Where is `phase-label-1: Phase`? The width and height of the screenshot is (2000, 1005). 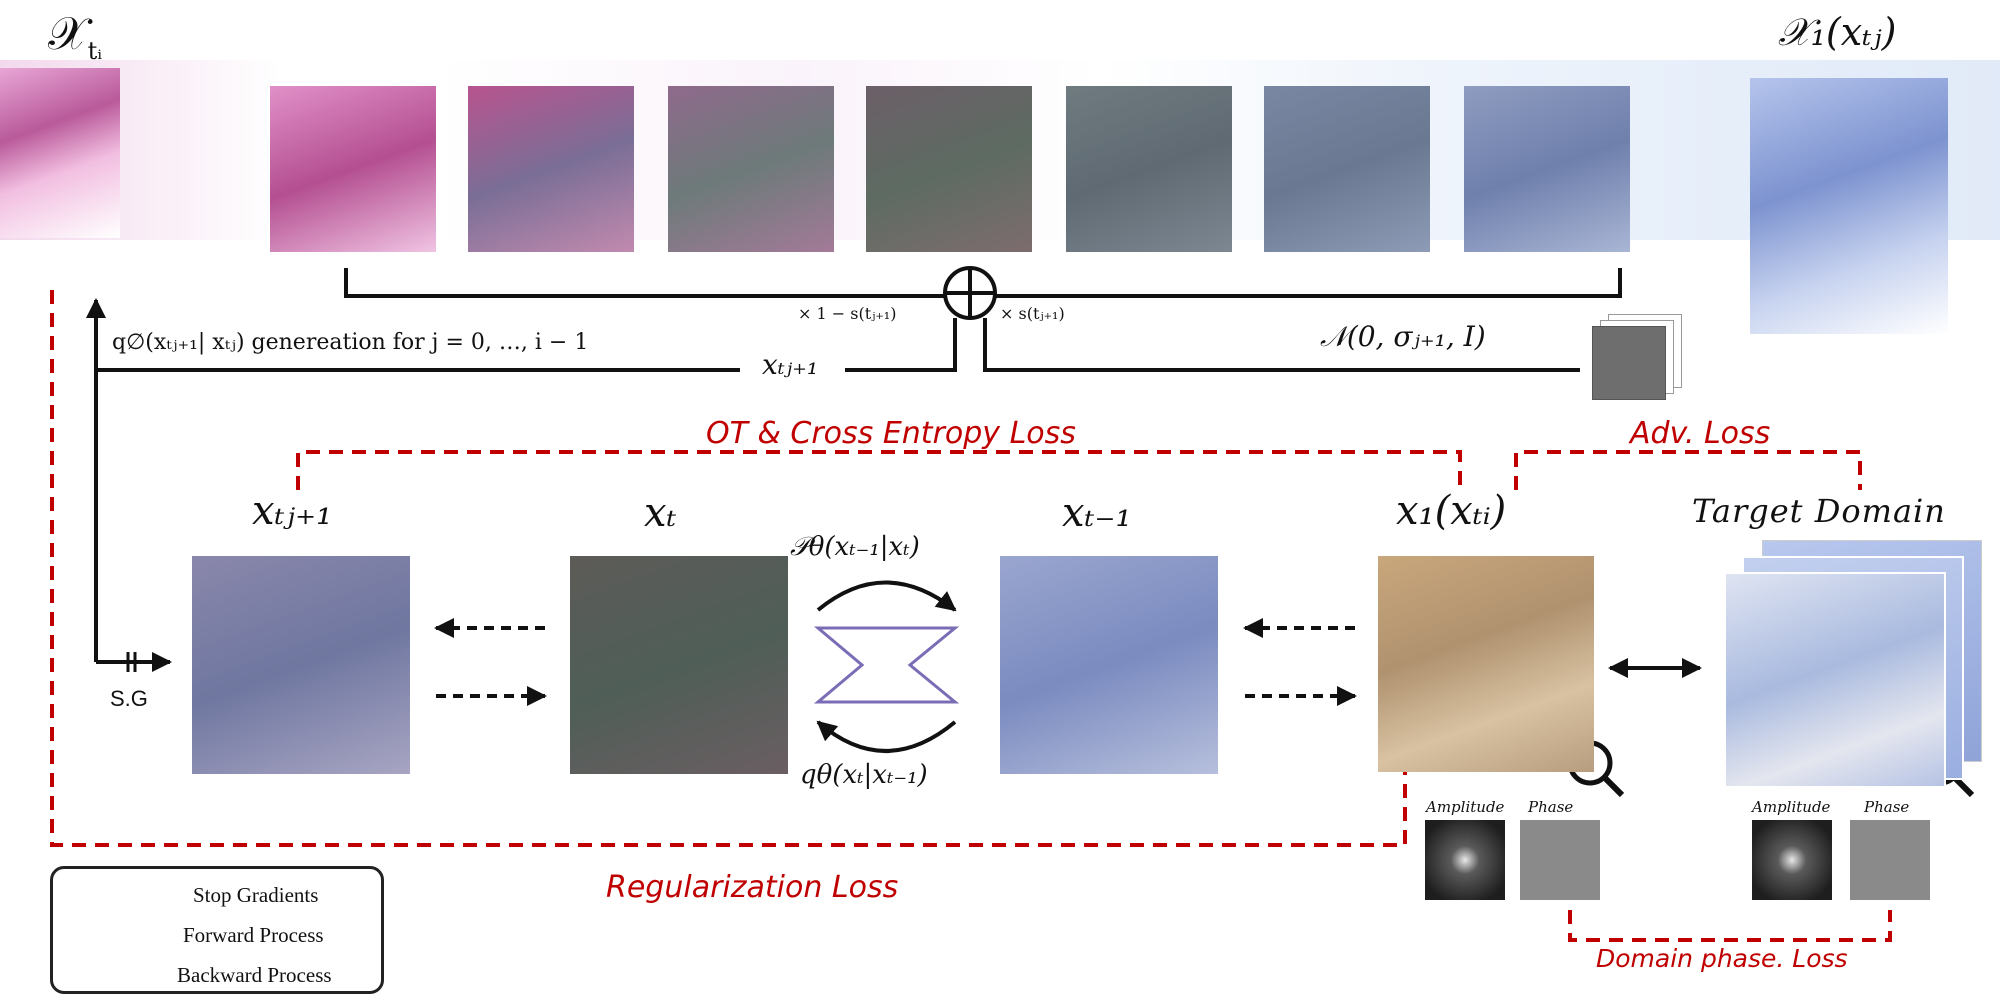
phase-label-1: Phase is located at coordinates (1551, 807).